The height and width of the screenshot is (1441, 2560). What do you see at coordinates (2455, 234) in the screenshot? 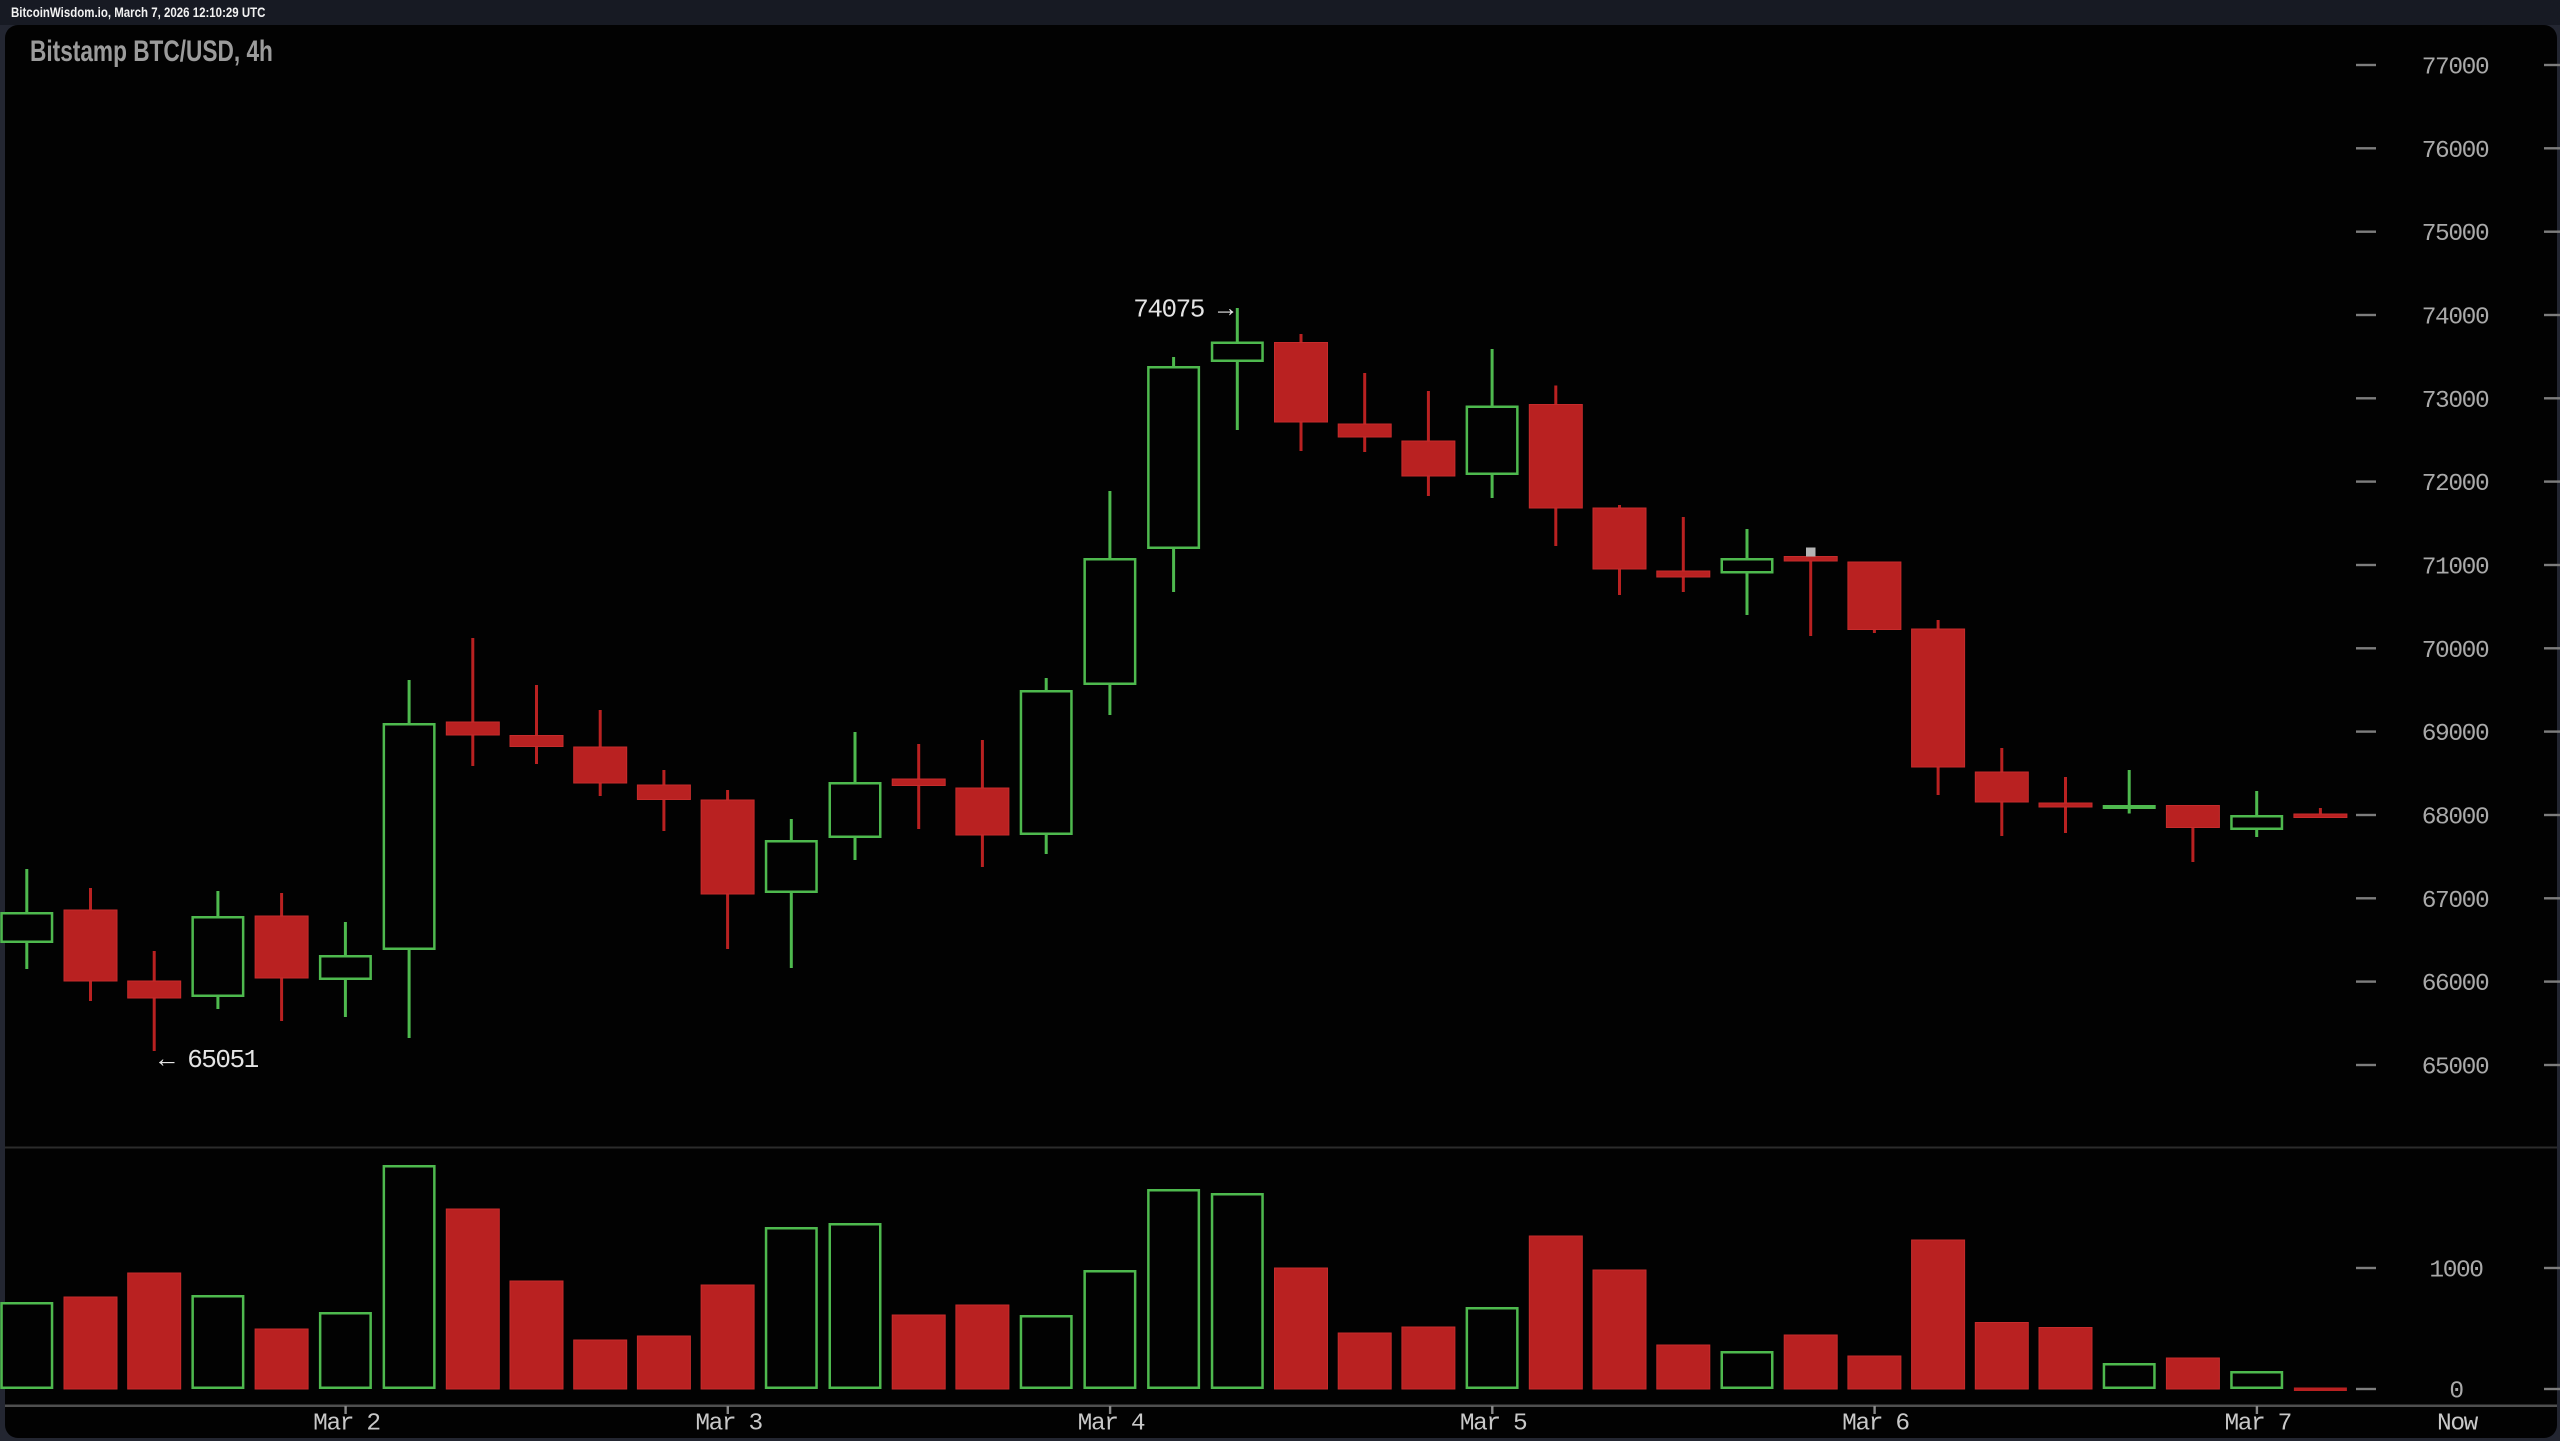
I see `svg-text: 75000` at bounding box center [2455, 234].